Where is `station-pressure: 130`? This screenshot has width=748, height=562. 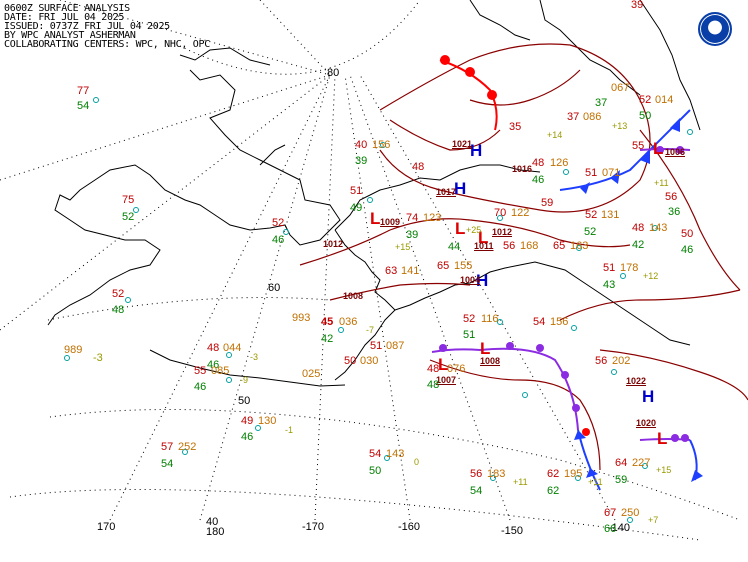
station-pressure: 130 is located at coordinates (267, 421).